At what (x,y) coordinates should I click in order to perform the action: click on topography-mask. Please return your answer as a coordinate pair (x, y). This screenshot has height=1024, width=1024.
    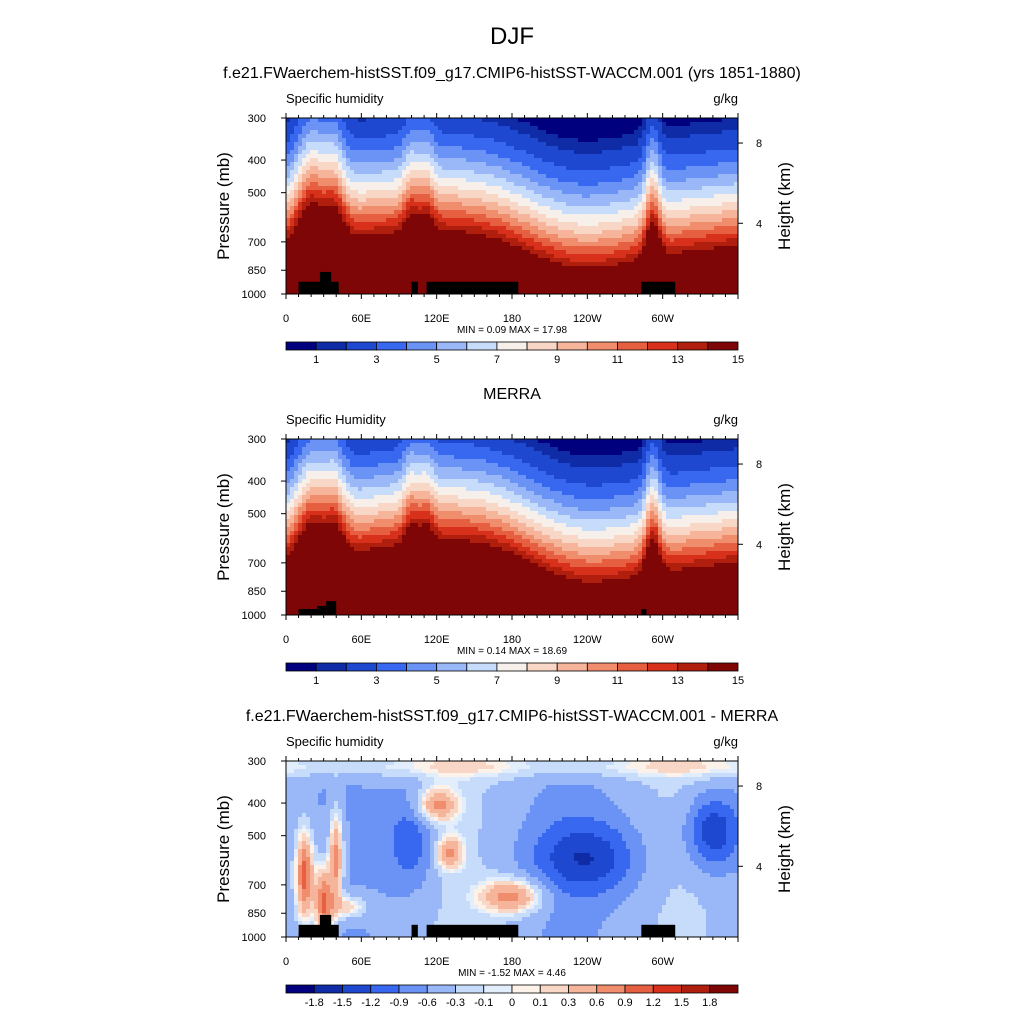
    Looking at the image, I should click on (487, 925).